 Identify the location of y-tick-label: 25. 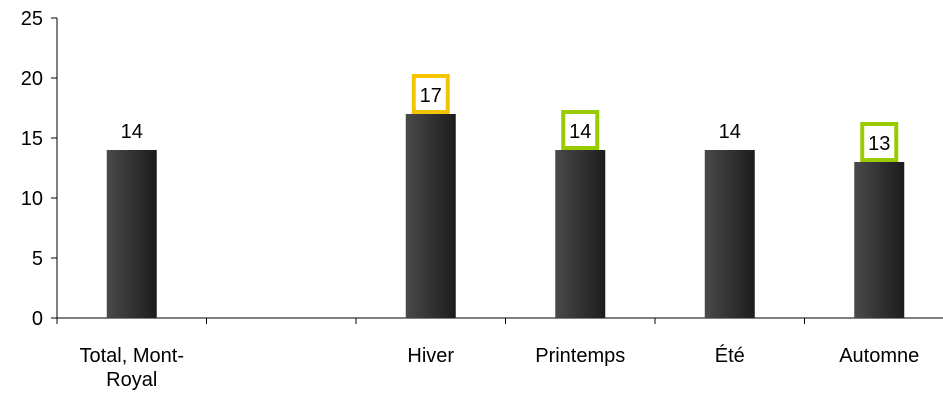
(32, 19).